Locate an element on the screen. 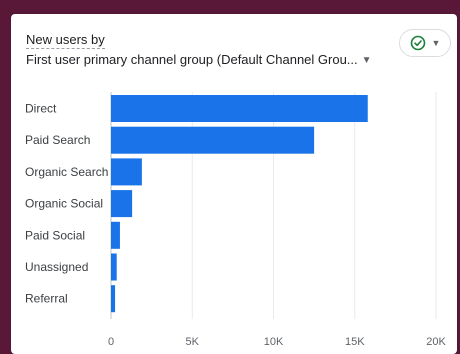 The width and height of the screenshot is (460, 354). check-circle-icon is located at coordinates (417, 43).